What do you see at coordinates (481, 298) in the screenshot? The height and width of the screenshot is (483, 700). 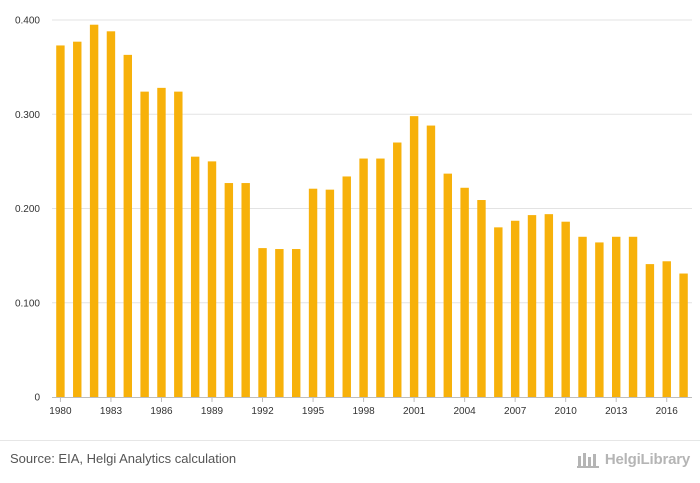 I see `bar-2005` at bounding box center [481, 298].